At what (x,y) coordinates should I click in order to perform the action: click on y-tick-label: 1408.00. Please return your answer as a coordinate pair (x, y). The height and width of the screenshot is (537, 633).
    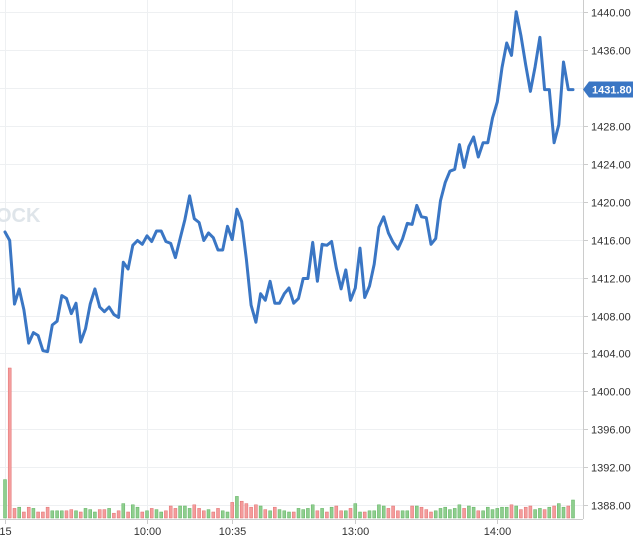
    Looking at the image, I should click on (611, 318).